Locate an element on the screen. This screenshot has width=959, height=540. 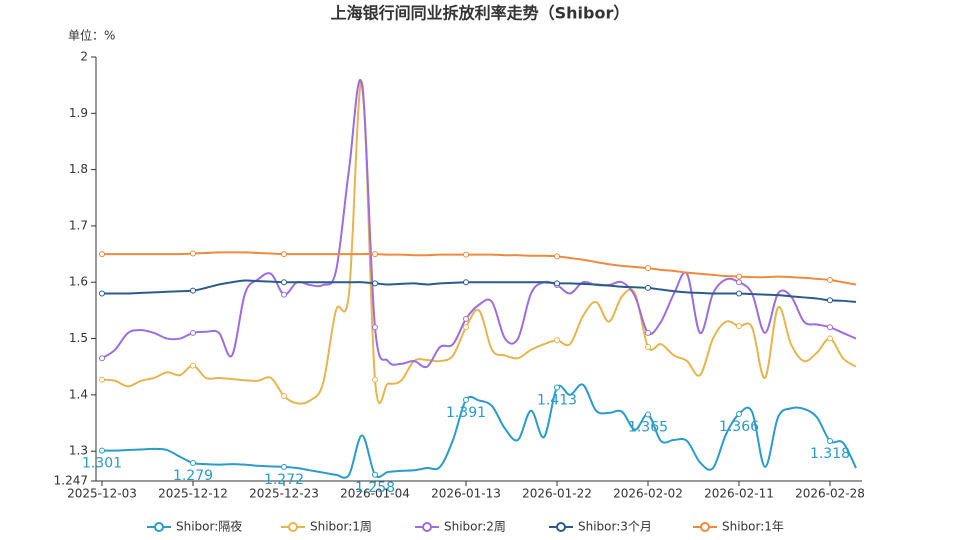
chart-title: 上海银行间同业拆放利率走势（Shibor） is located at coordinates (480, 13).